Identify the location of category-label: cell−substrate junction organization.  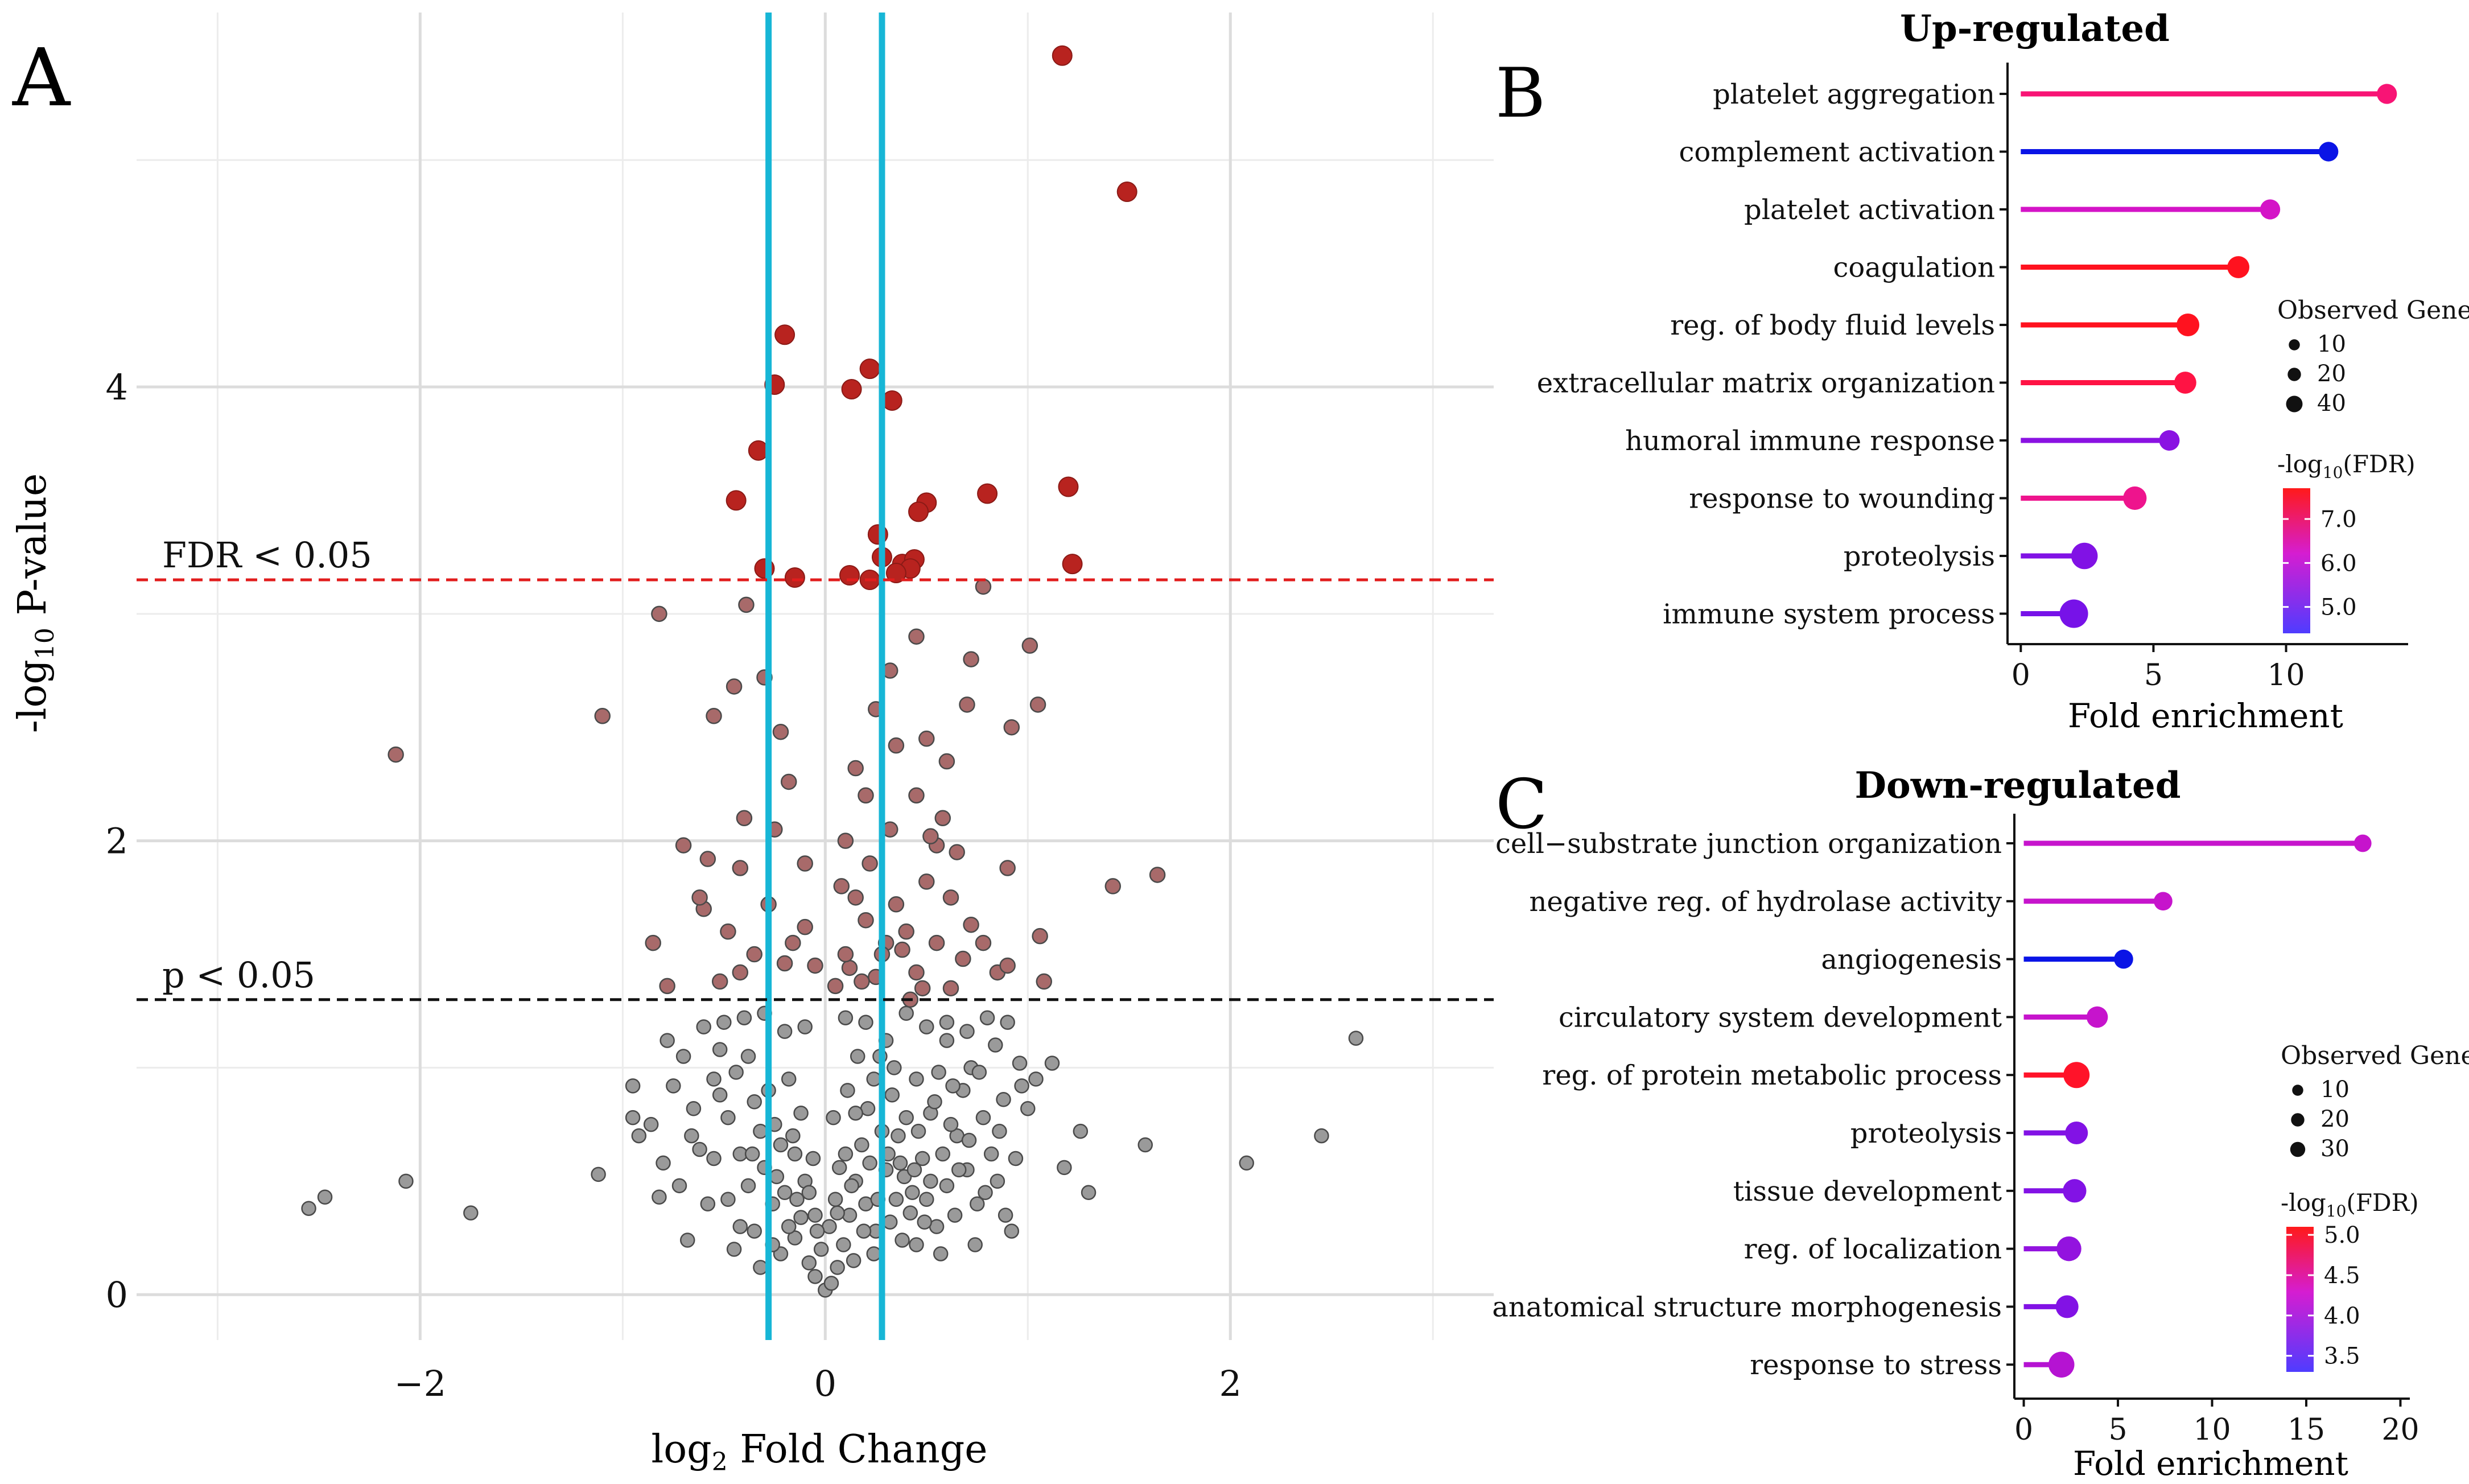
(1748, 844).